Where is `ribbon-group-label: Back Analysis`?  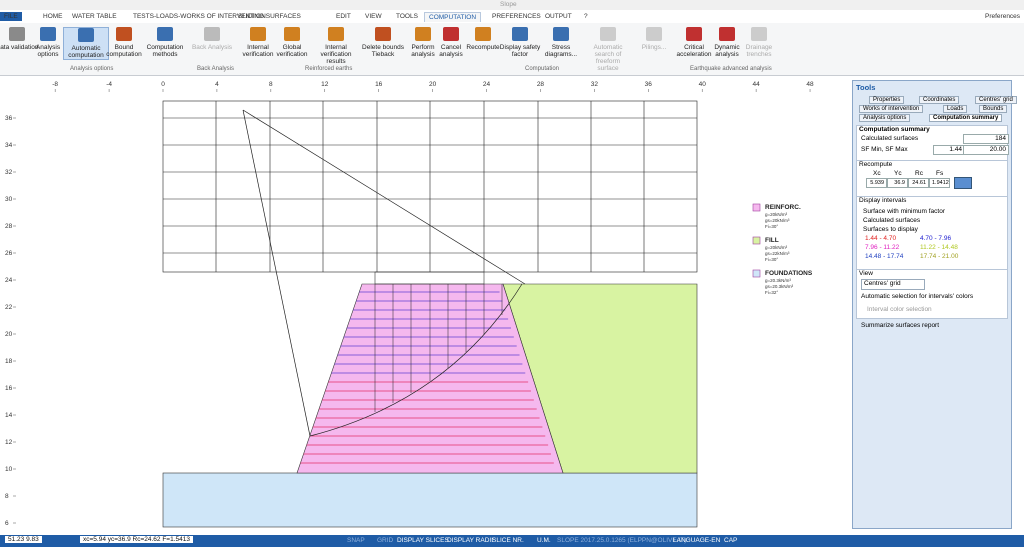 ribbon-group-label: Back Analysis is located at coordinates (216, 69).